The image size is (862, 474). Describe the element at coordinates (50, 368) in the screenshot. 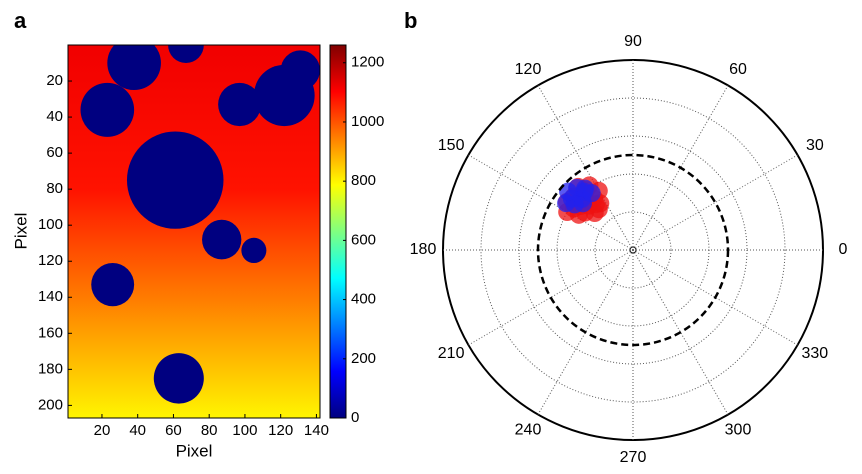

I see `y-tick-label: 180` at that location.